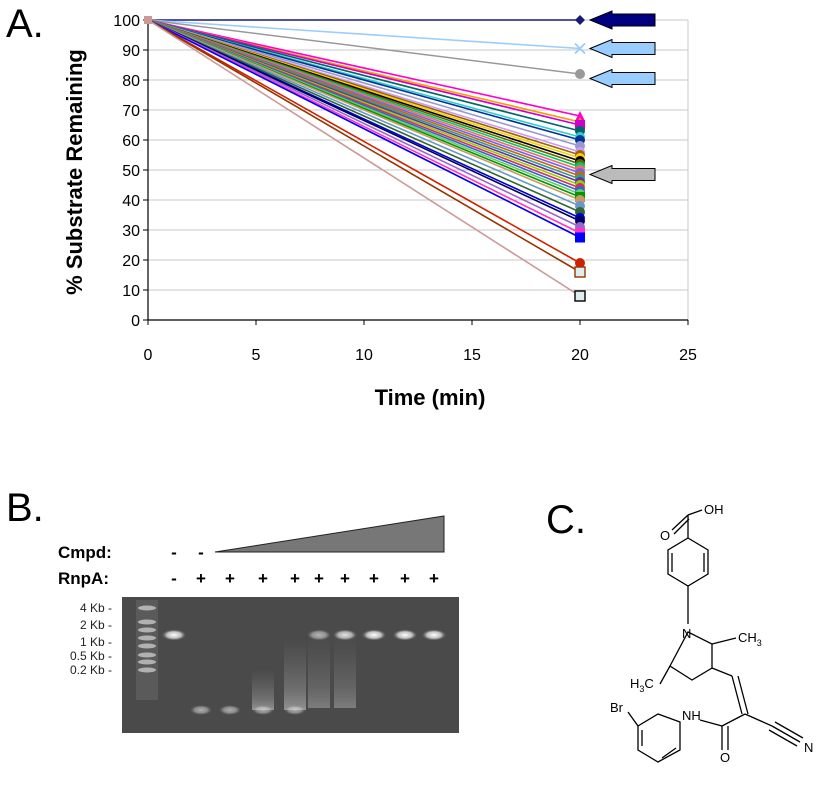 Image resolution: width=837 pixels, height=800 pixels. What do you see at coordinates (131, 51) in the screenshot?
I see `y-tick-label: 90` at bounding box center [131, 51].